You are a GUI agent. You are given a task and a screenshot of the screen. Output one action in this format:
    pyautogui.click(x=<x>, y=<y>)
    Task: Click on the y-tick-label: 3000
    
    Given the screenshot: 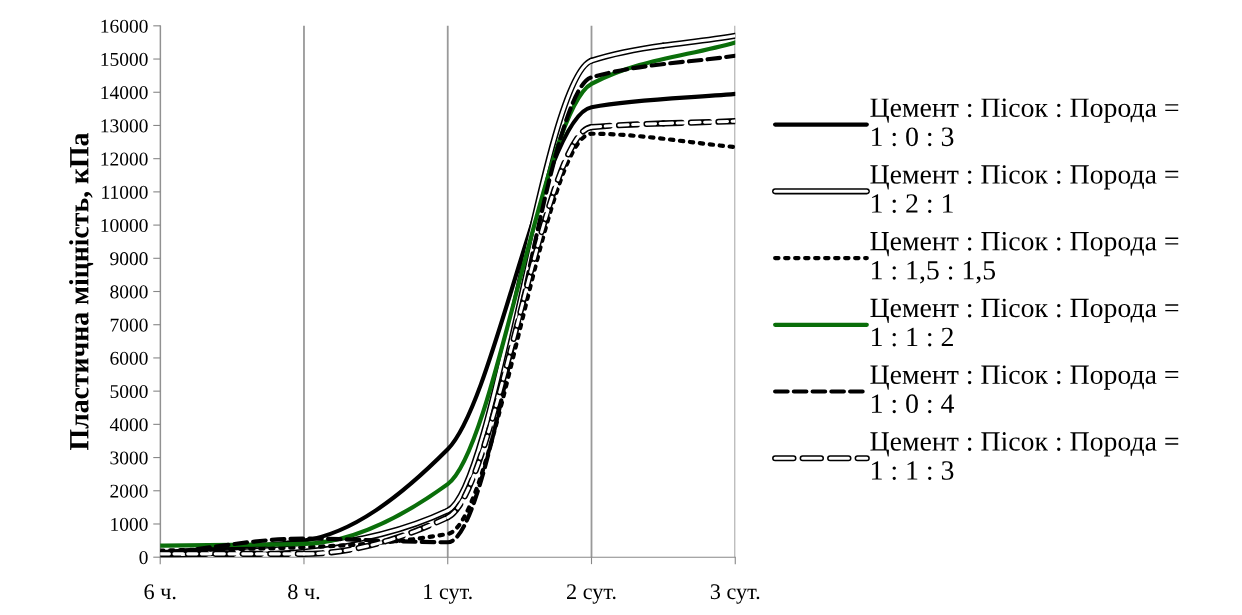 What is the action you would take?
    pyautogui.click(x=129, y=458)
    